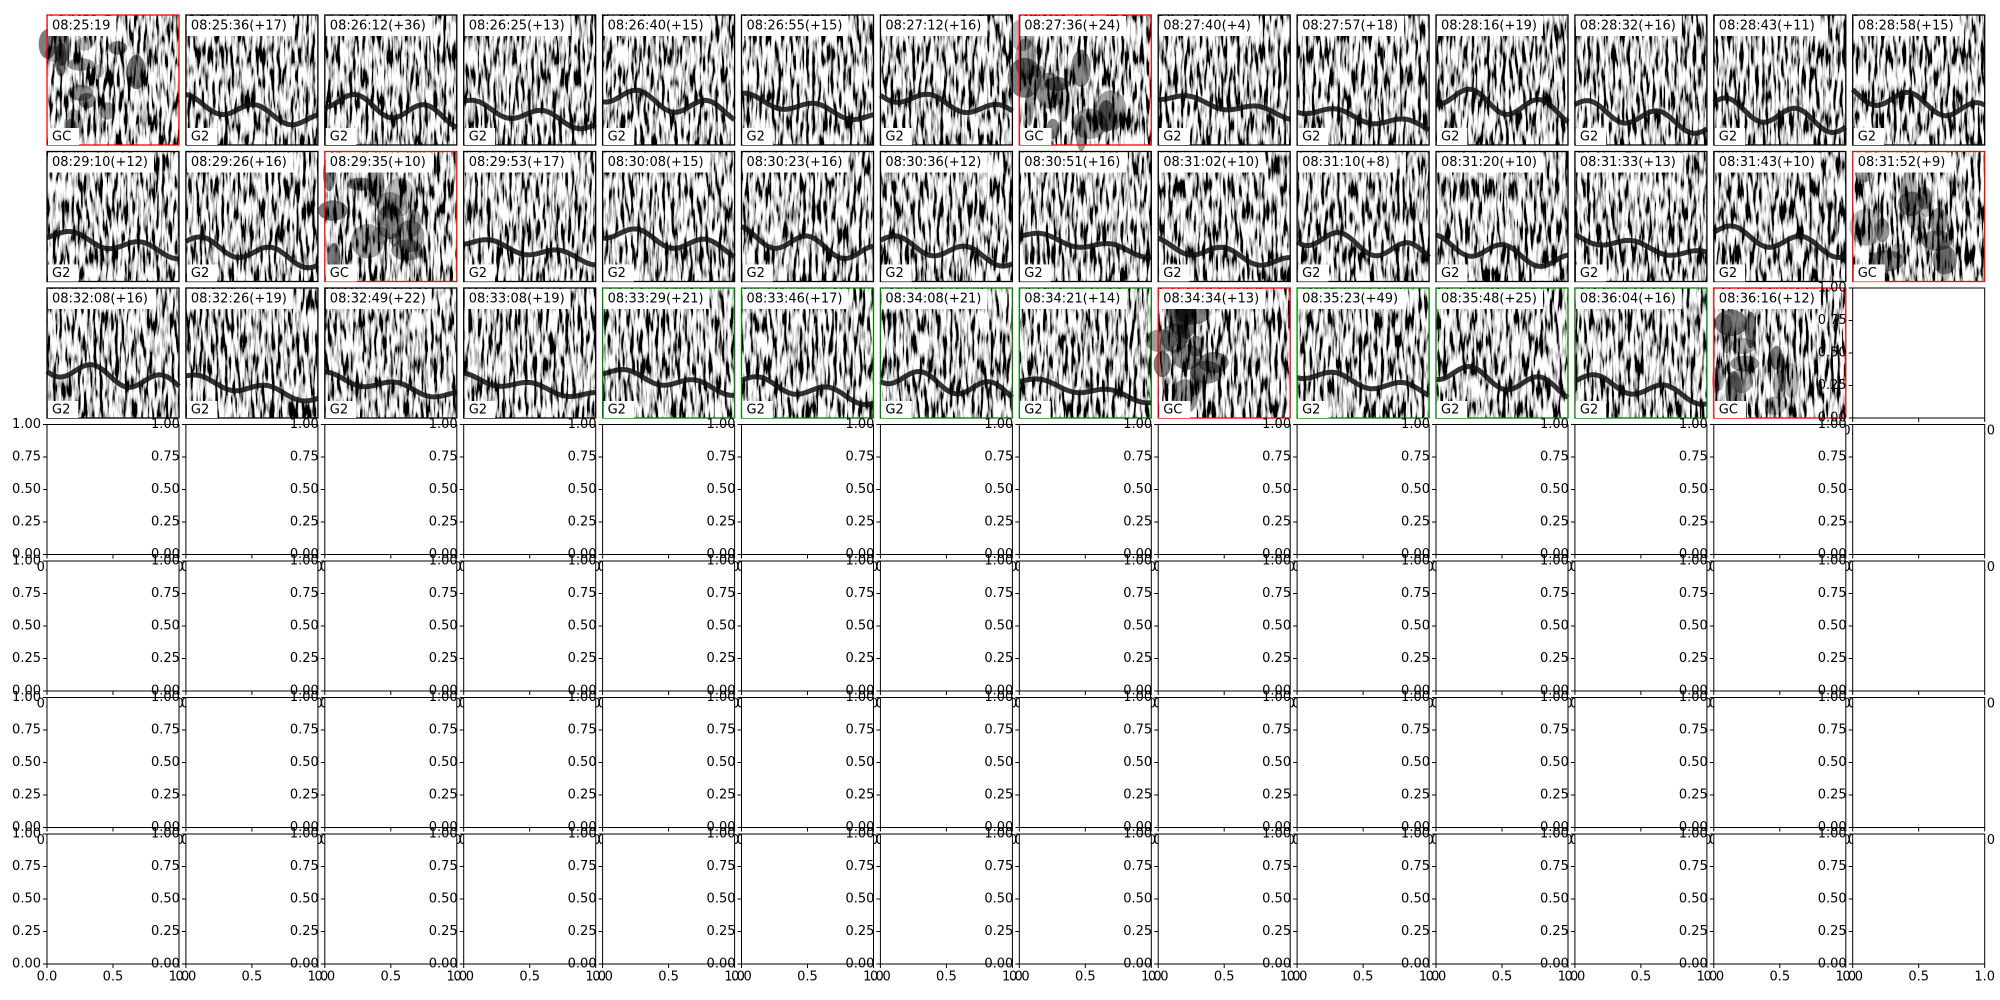  I want to click on spectrogram-panel: 08:35:48(+25) G2, so click(1502, 353).